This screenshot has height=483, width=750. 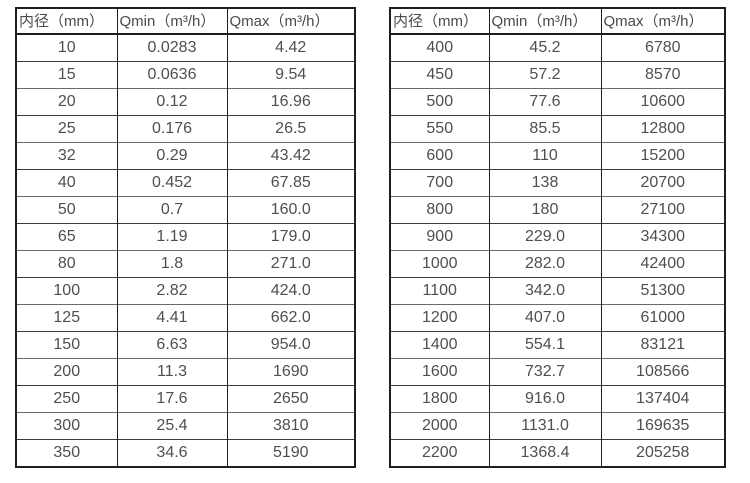 I want to click on table-row: 400 45.2 6780, so click(x=557, y=47).